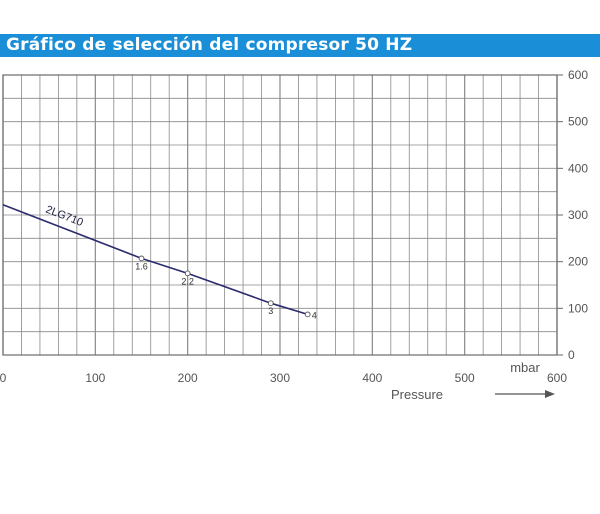 This screenshot has width=600, height=514. I want to click on x-tick-label: 200, so click(188, 378).